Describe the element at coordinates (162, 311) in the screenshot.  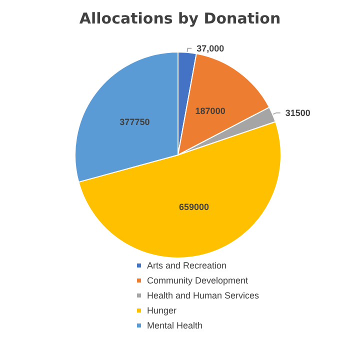
I see `legend-label: Hunger` at that location.